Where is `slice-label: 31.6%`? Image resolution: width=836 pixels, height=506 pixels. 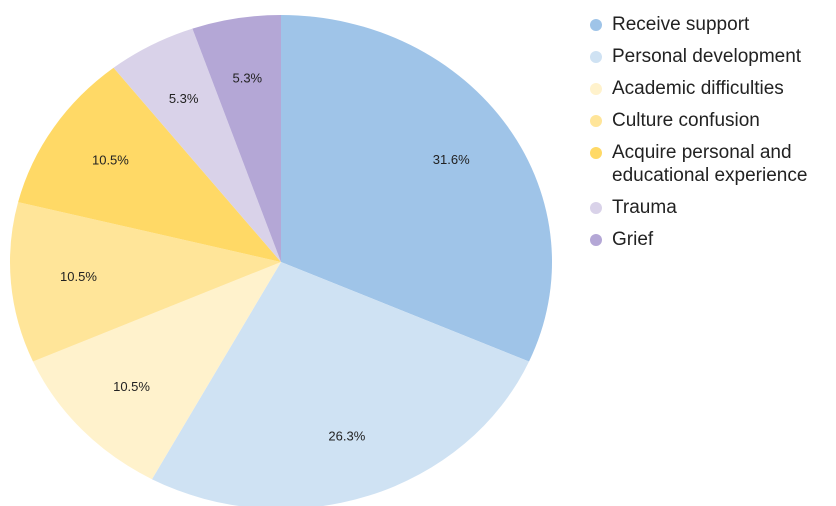
slice-label: 31.6% is located at coordinates (451, 159).